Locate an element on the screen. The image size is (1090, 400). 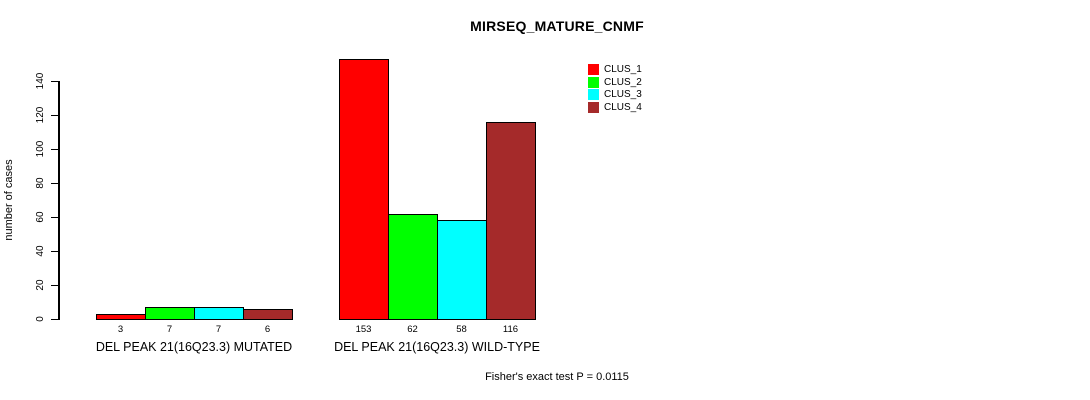
legend-entry: CLUS_3 is located at coordinates (615, 95).